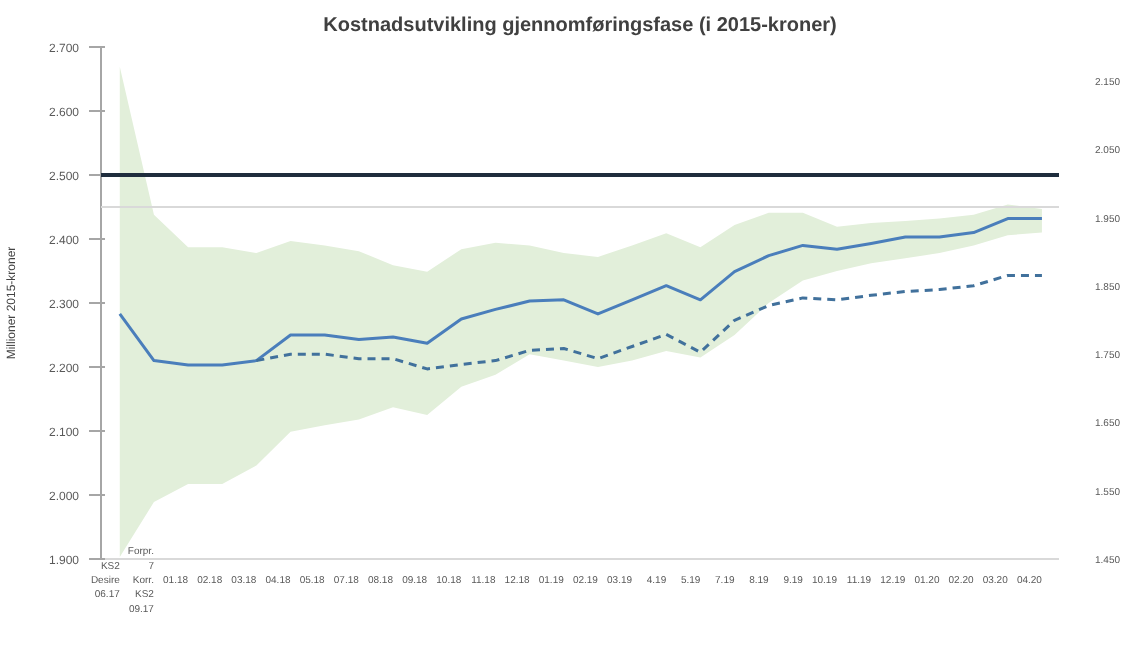 This screenshot has width=1126, height=656. Describe the element at coordinates (580, 26) in the screenshot. I see `chart-title: Kostnadsutvikling gjennomføringsfase (i 2015-kroner)` at that location.